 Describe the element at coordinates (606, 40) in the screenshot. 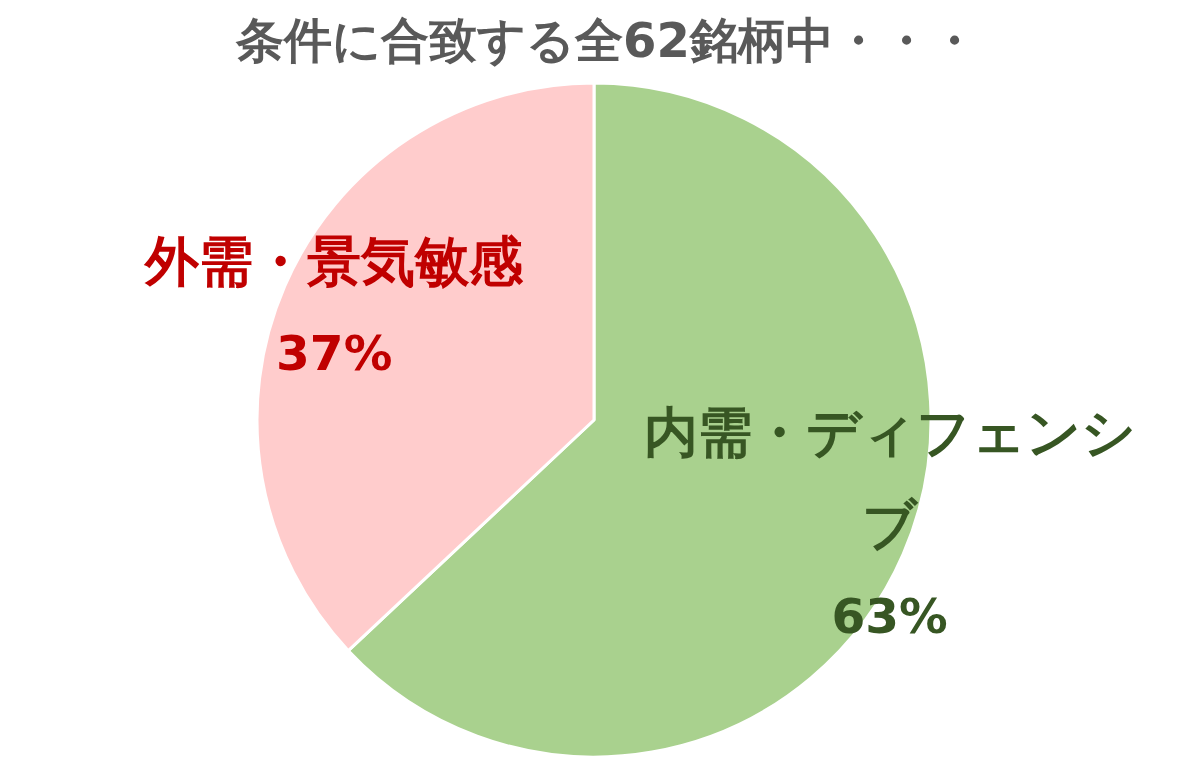

I see `chart-title: 条件に合致する全62銘柄中・・・` at that location.